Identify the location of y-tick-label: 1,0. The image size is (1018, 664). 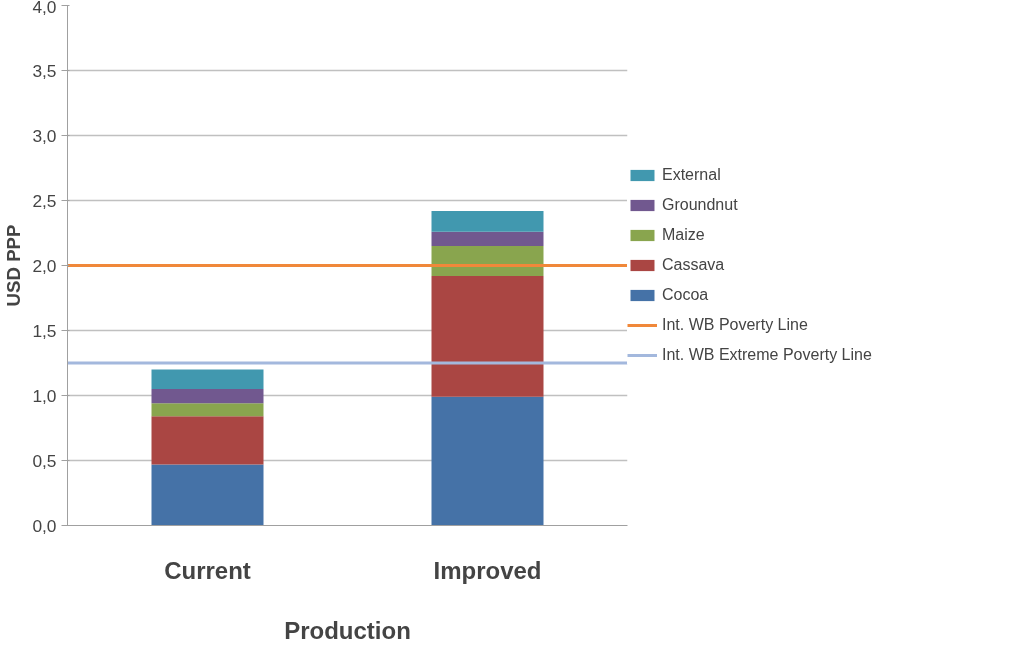
(44, 395).